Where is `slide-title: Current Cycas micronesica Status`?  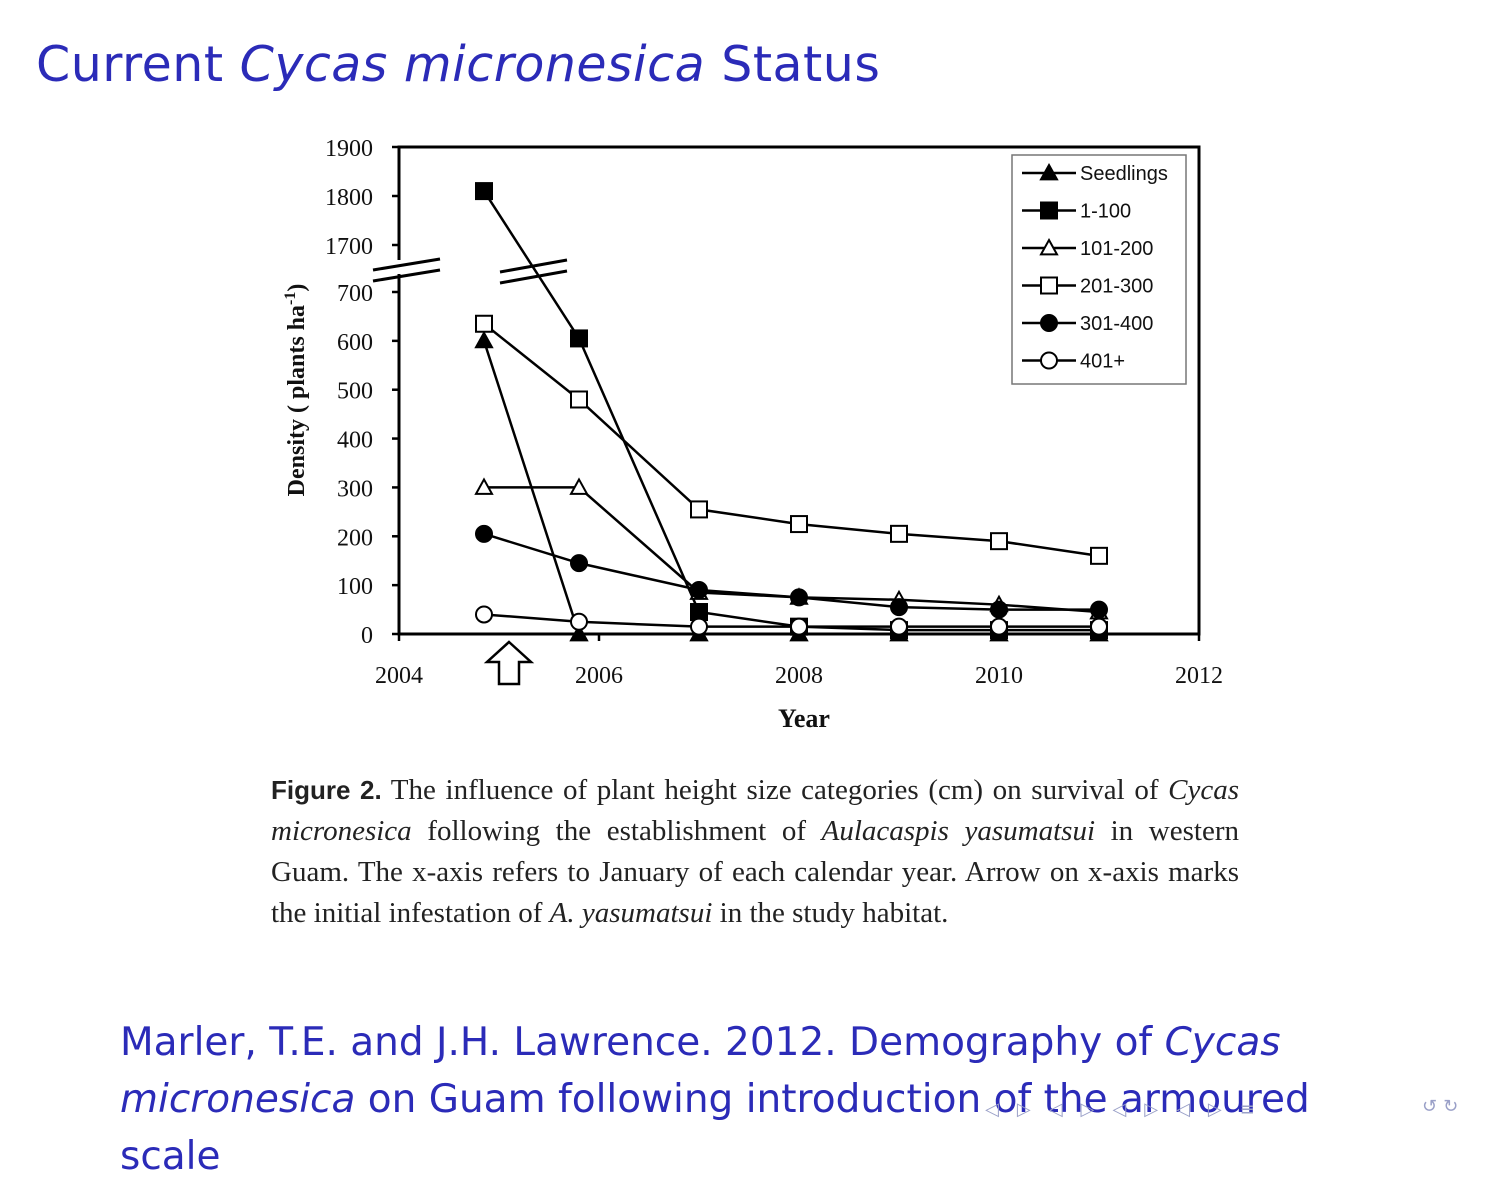
slide-title: Current Cycas micronesica Status is located at coordinates (458, 64).